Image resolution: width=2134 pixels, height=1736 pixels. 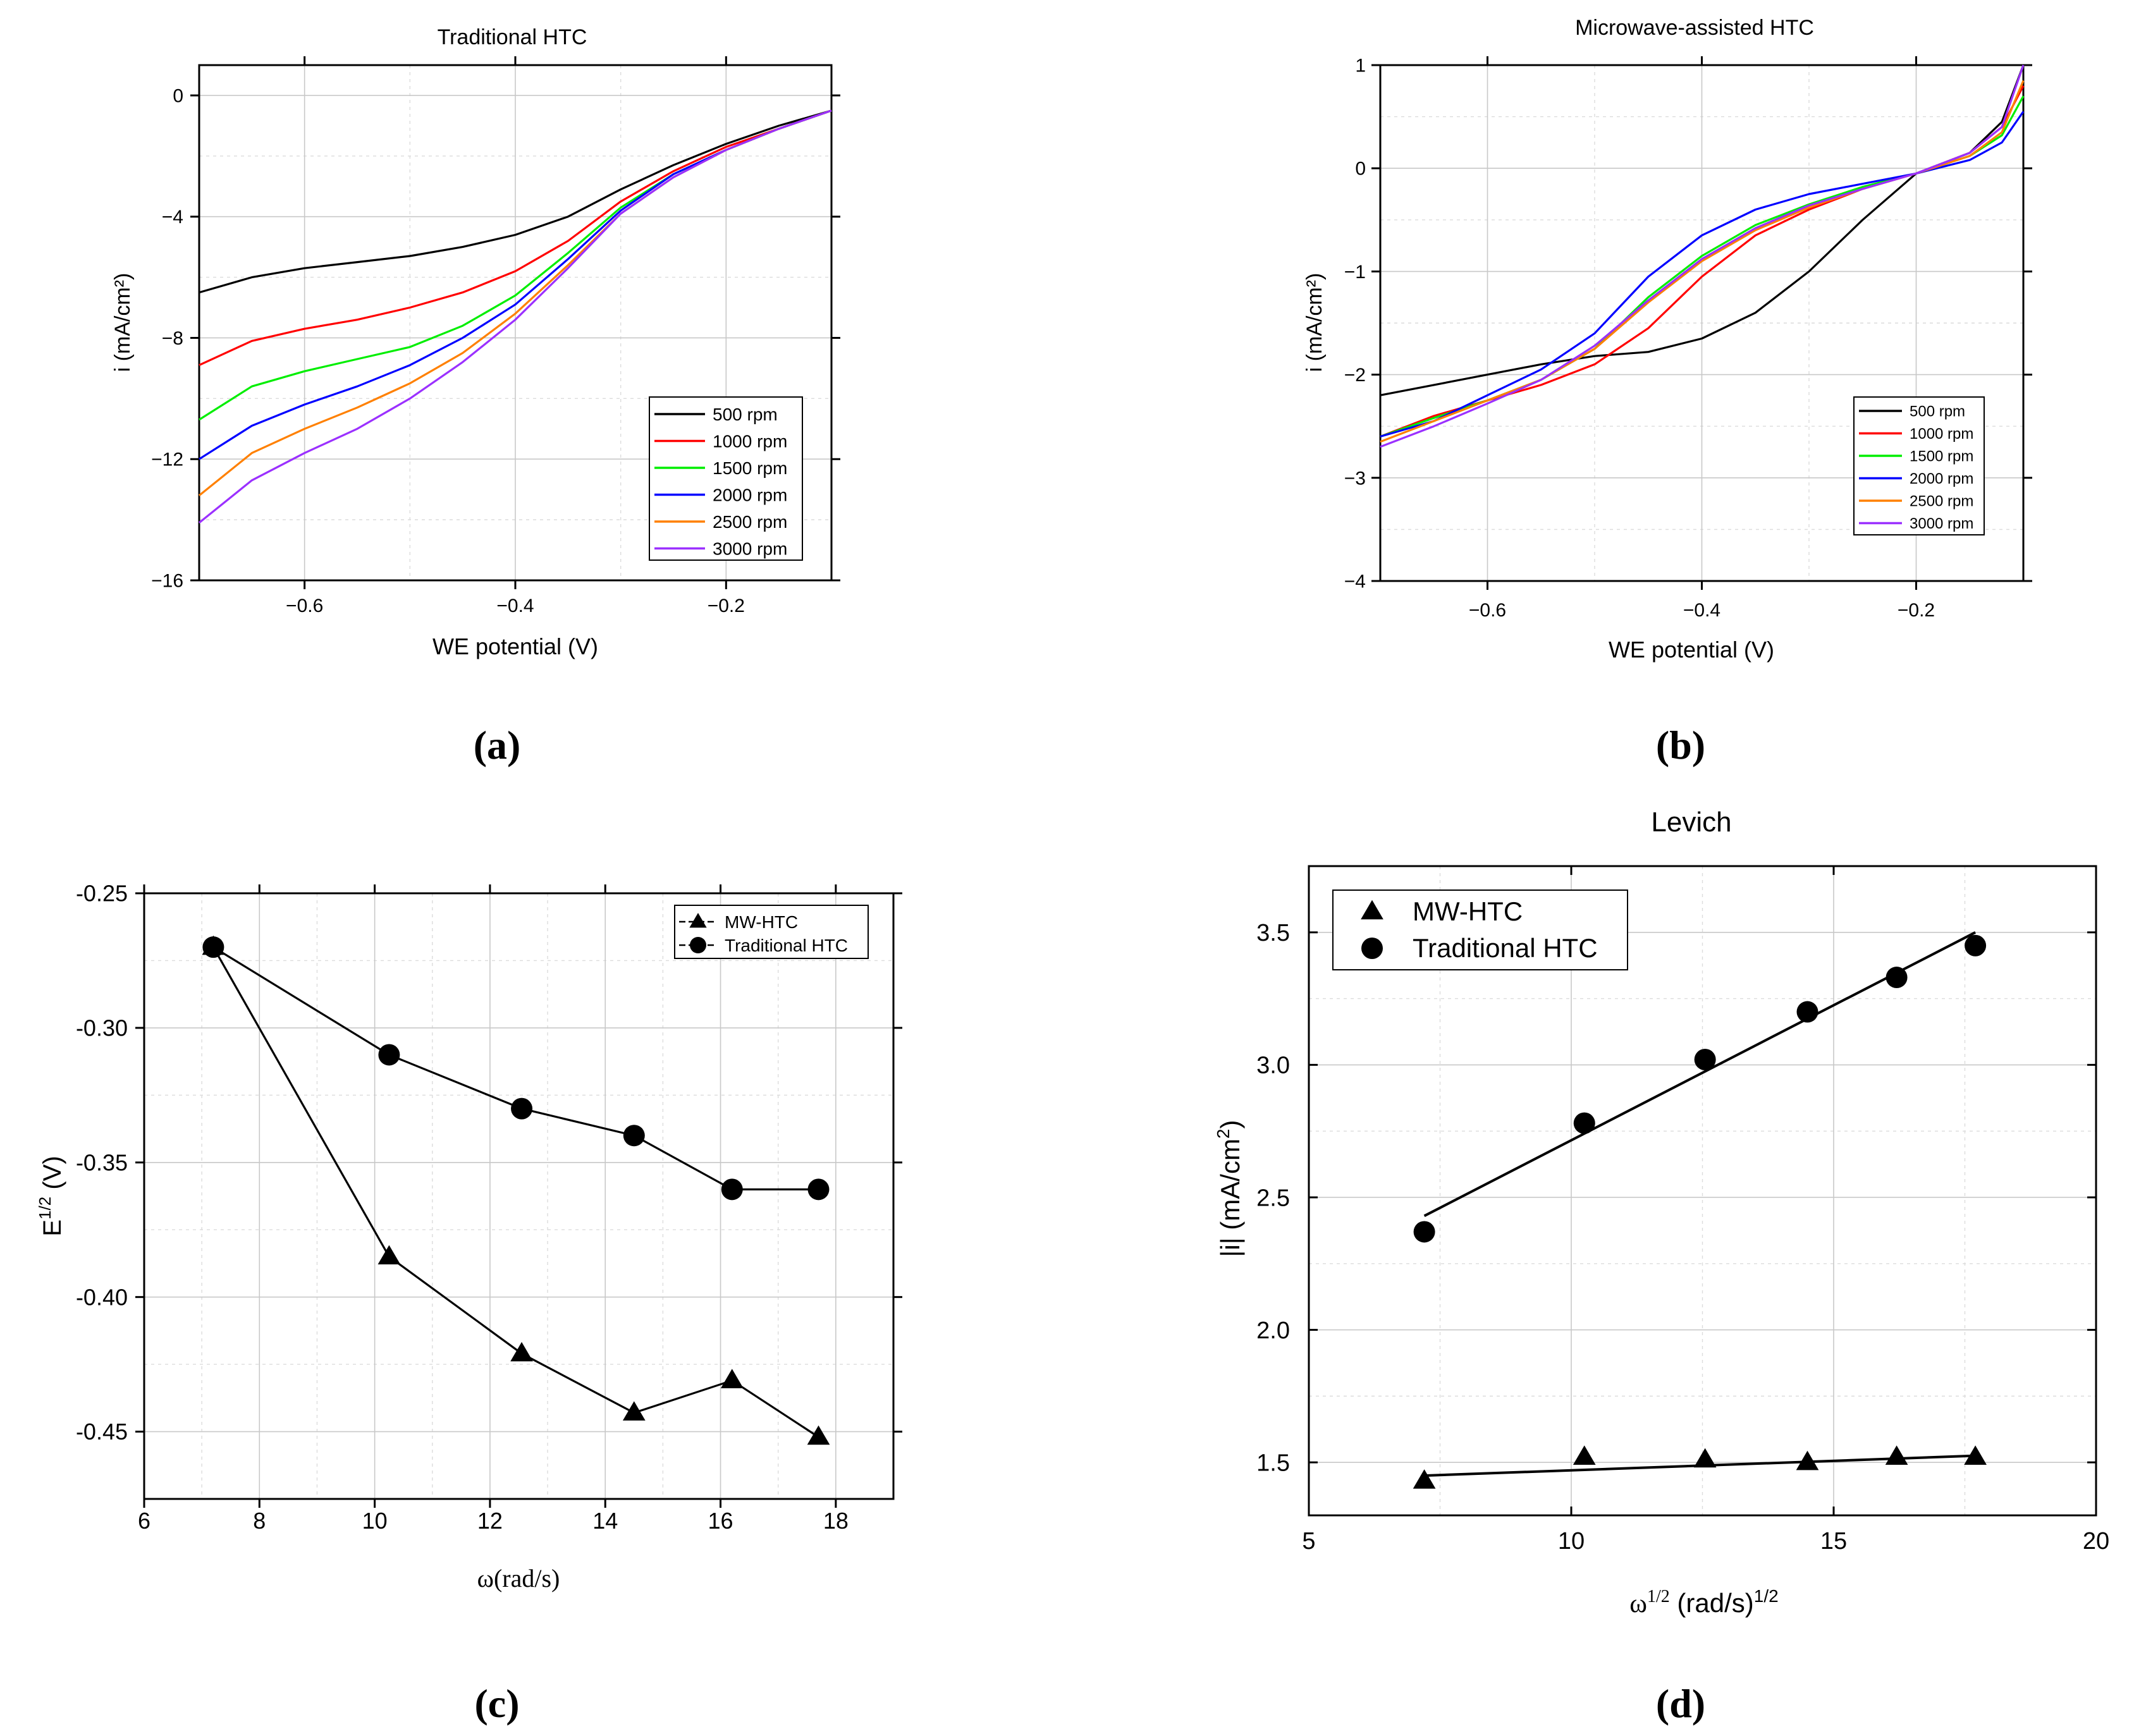 I want to click on y-tick-label: -0.40, so click(x=102, y=1297).